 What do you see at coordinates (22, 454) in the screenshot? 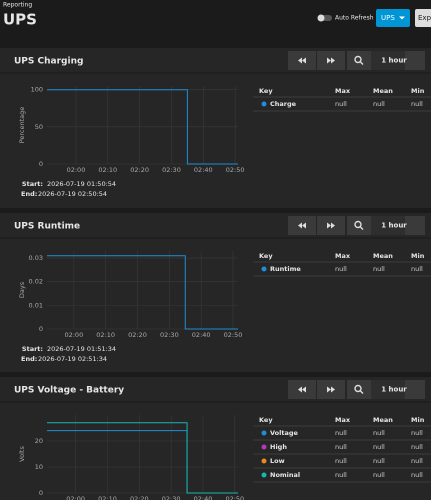
I see `y-axis-label: Volts` at bounding box center [22, 454].